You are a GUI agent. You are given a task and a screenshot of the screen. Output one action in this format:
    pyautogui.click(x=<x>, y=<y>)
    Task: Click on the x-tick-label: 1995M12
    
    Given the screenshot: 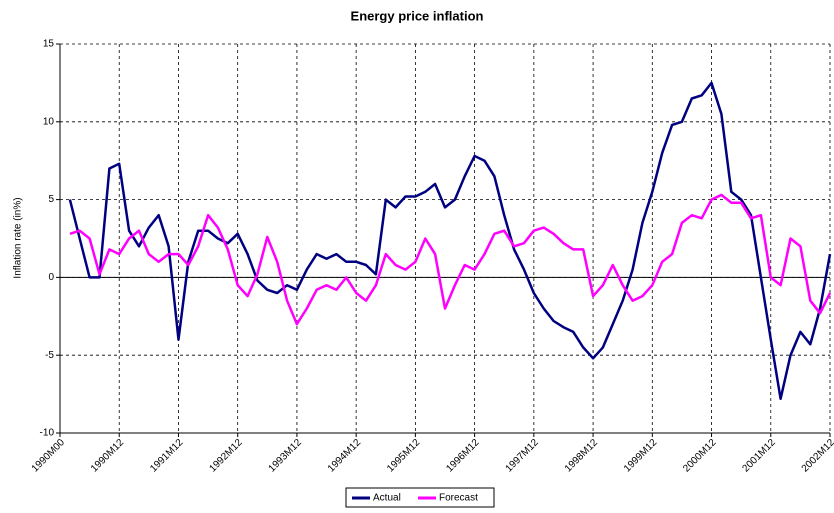 What is the action you would take?
    pyautogui.click(x=404, y=456)
    